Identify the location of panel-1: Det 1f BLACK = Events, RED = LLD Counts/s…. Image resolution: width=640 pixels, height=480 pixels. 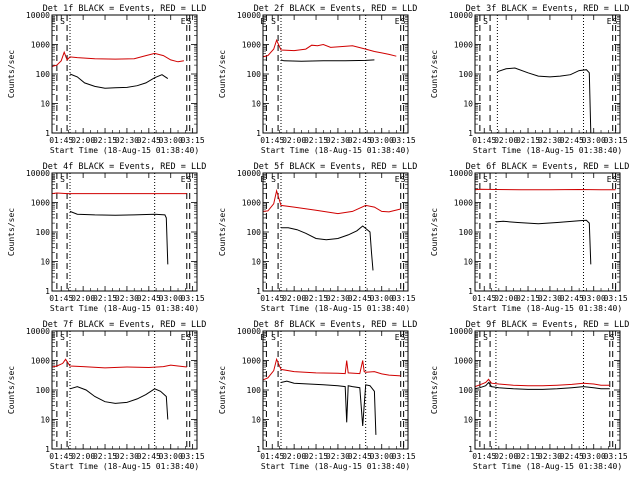
(106, 79).